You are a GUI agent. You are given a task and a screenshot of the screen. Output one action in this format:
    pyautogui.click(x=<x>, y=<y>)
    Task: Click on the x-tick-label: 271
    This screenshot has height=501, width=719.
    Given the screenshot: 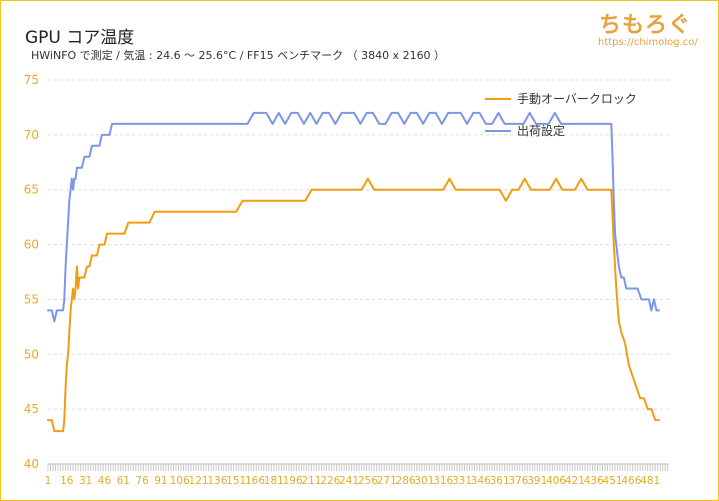 What is the action you would take?
    pyautogui.click(x=387, y=481)
    